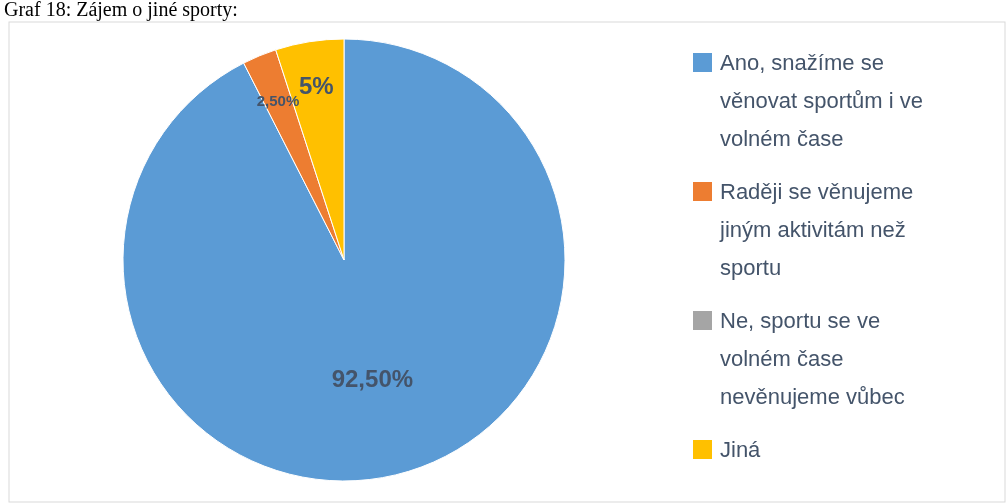  Describe the element at coordinates (816, 229) in the screenshot. I see `legend-label: Raději se věnujeme jiným aktivitám než sportu` at that location.